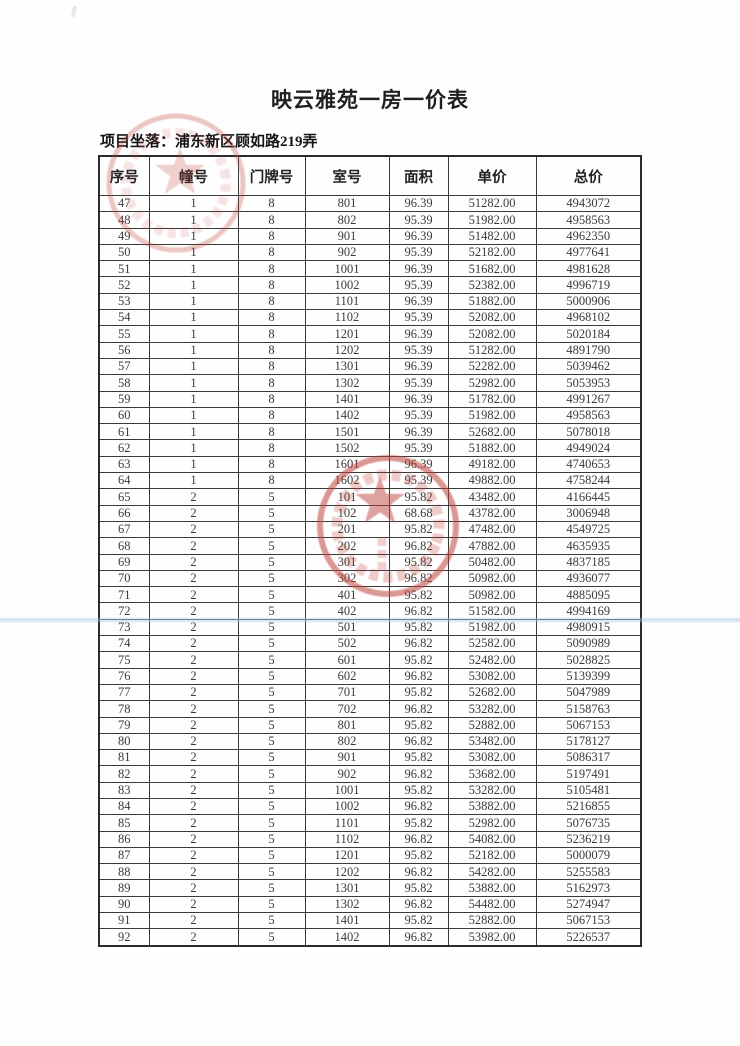 The height and width of the screenshot is (1046, 740). I want to click on table-cell: 501, so click(347, 627).